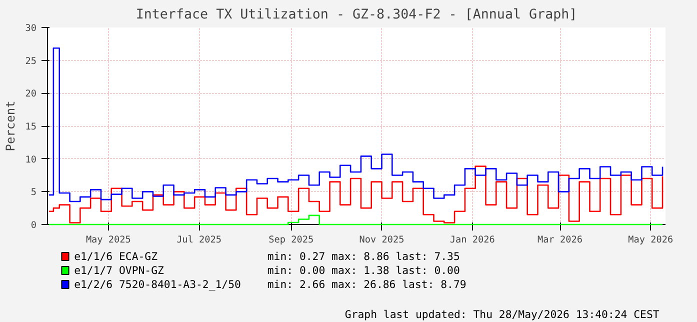 Image resolution: width=697 pixels, height=322 pixels. Describe the element at coordinates (157, 284) in the screenshot. I see `legend-label: e1/2/6 7520-8401-A3-2_1/50` at that location.